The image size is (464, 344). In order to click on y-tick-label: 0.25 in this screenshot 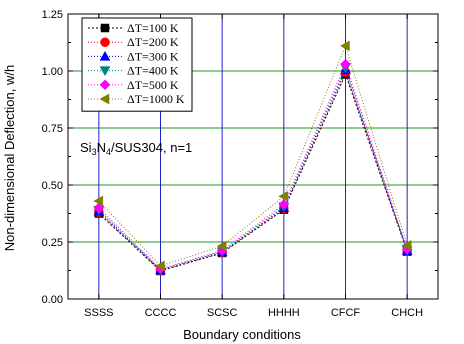, I will do `click(52, 243)`.